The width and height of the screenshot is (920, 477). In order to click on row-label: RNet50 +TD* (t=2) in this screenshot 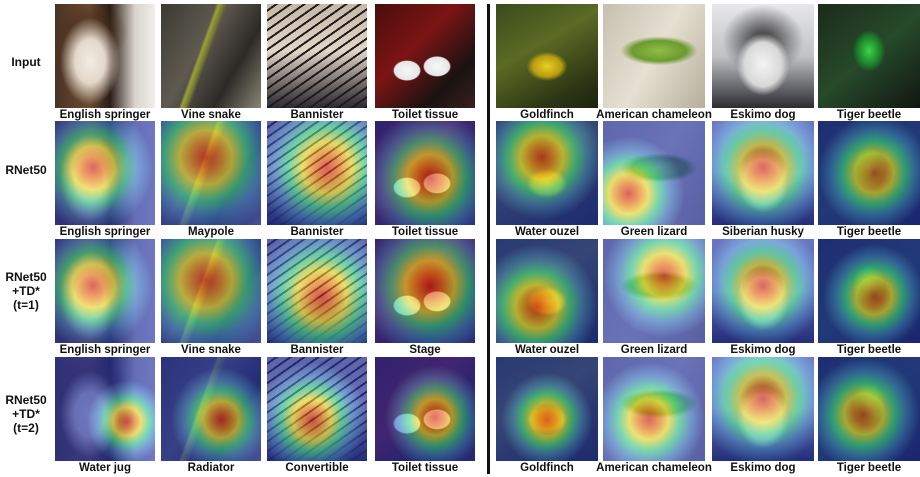, I will do `click(26, 414)`.